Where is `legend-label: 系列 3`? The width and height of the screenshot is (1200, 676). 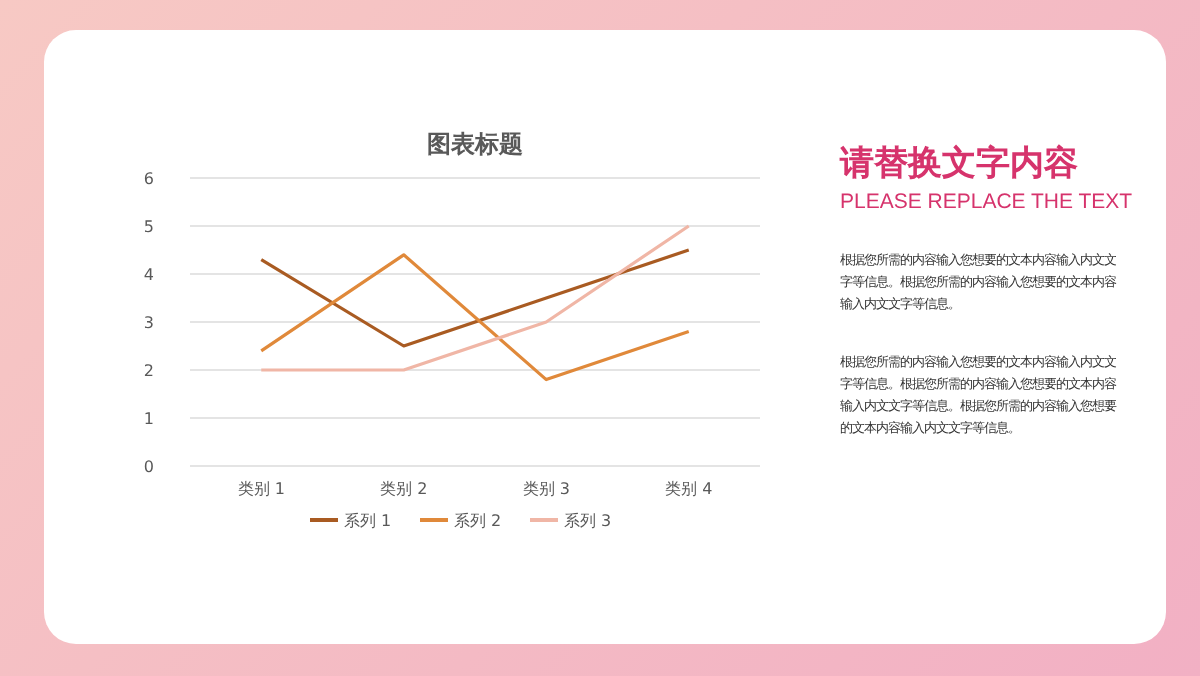 legend-label: 系列 3 is located at coordinates (588, 521).